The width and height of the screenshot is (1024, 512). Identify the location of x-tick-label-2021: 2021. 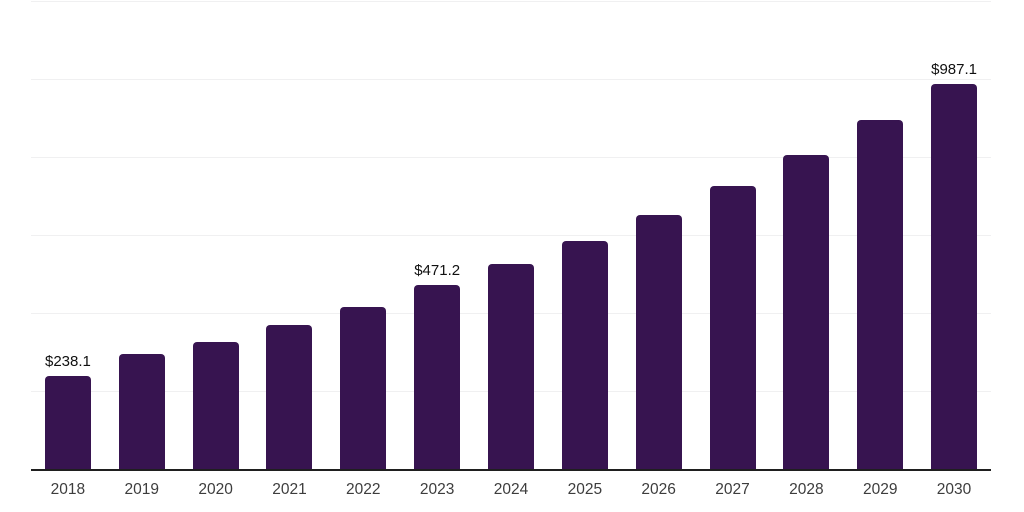
(289, 489).